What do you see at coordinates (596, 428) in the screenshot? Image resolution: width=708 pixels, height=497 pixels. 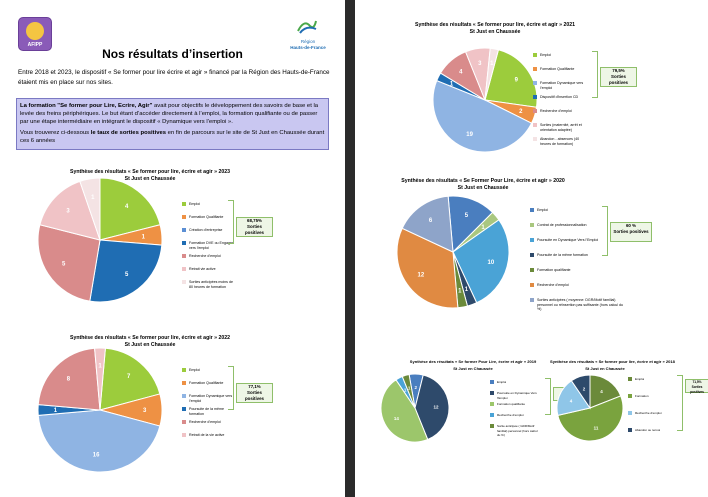 I see `pie-data-label: 11` at bounding box center [596, 428].